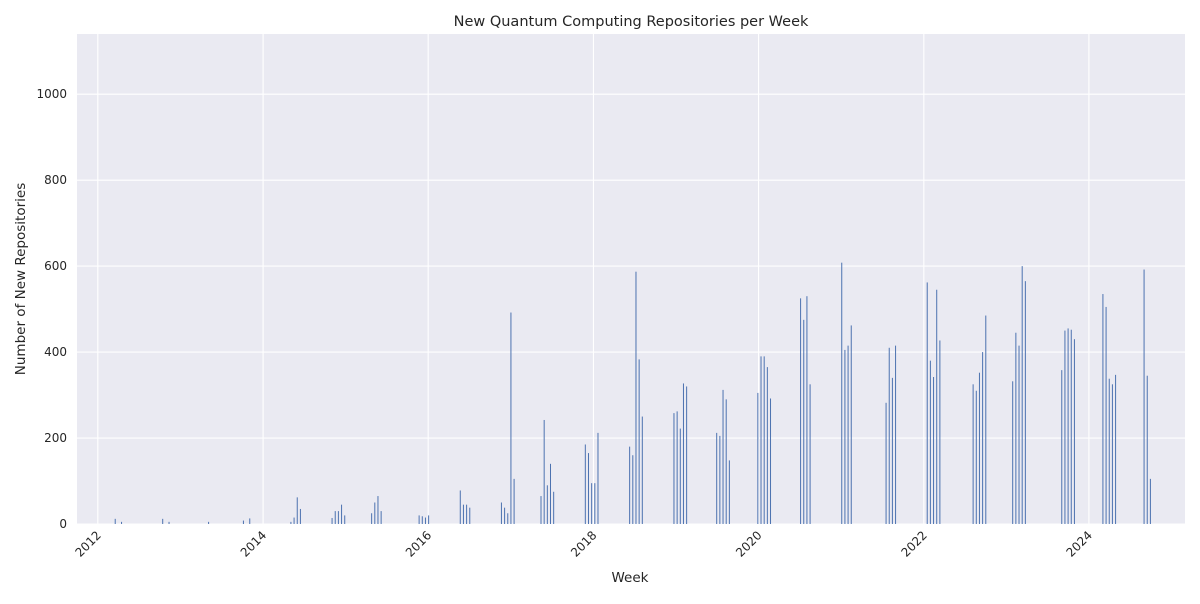 This screenshot has height=604, width=1200. Describe the element at coordinates (418, 543) in the screenshot. I see `x-tick-label: 2016` at that location.